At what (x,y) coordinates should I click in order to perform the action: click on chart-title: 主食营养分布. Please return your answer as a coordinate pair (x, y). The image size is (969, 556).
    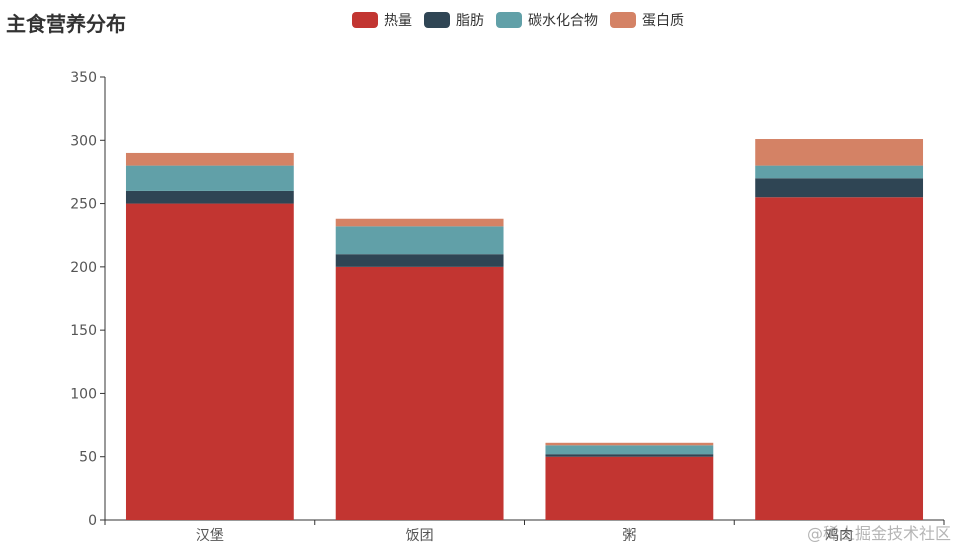
    Looking at the image, I should click on (66, 24).